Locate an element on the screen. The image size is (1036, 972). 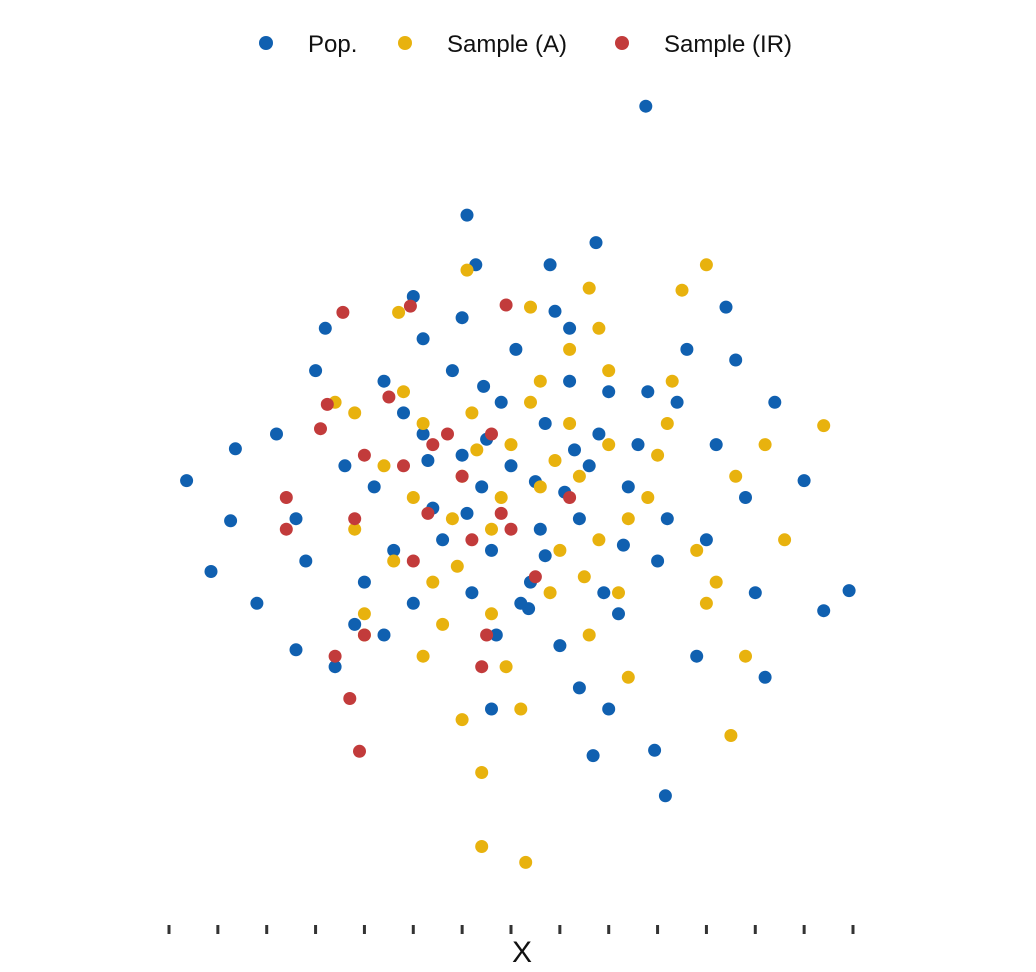
legend-marker-sample-ir is located at coordinates (622, 43).